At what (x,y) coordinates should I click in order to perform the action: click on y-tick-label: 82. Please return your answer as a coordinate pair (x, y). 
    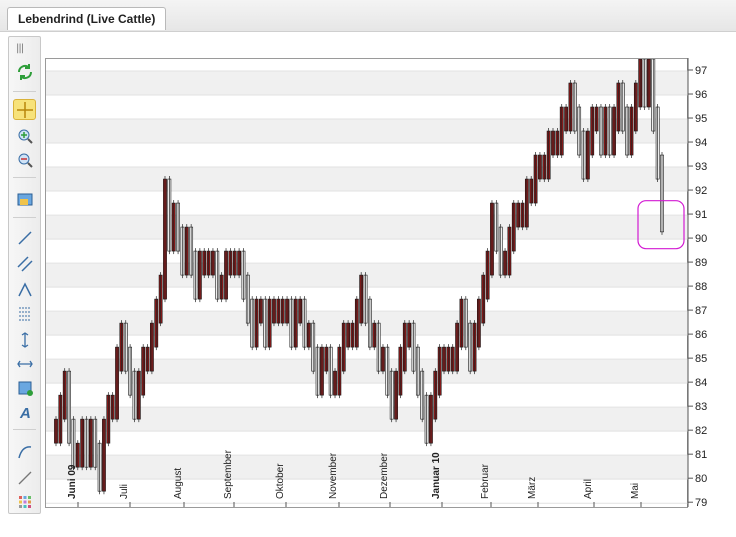
    Looking at the image, I should click on (701, 431).